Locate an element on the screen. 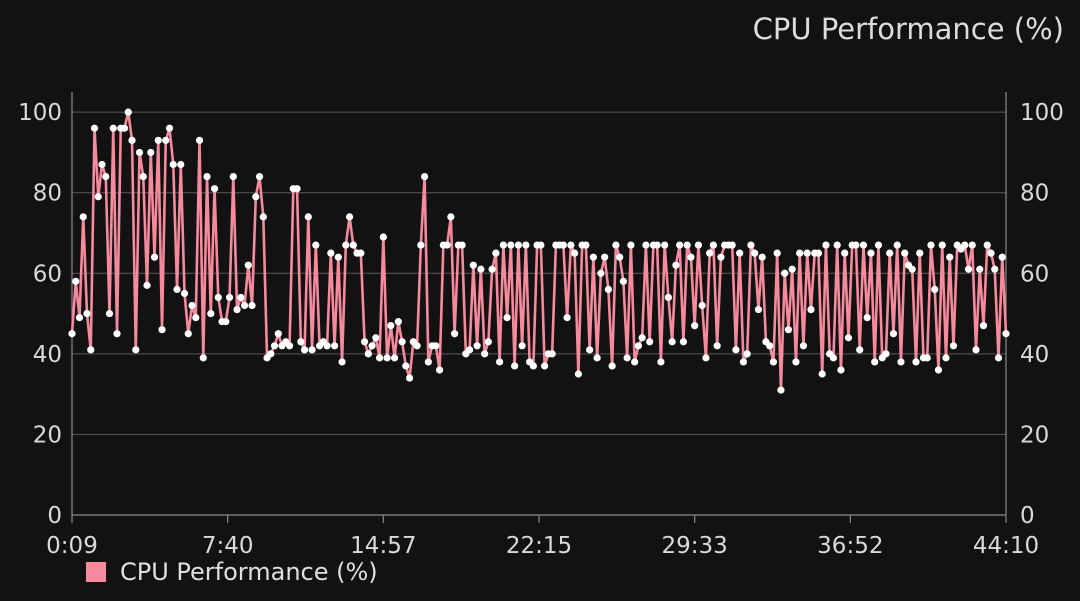 The image size is (1080, 601). chart-title: CPU Performance (%) is located at coordinates (908, 29).